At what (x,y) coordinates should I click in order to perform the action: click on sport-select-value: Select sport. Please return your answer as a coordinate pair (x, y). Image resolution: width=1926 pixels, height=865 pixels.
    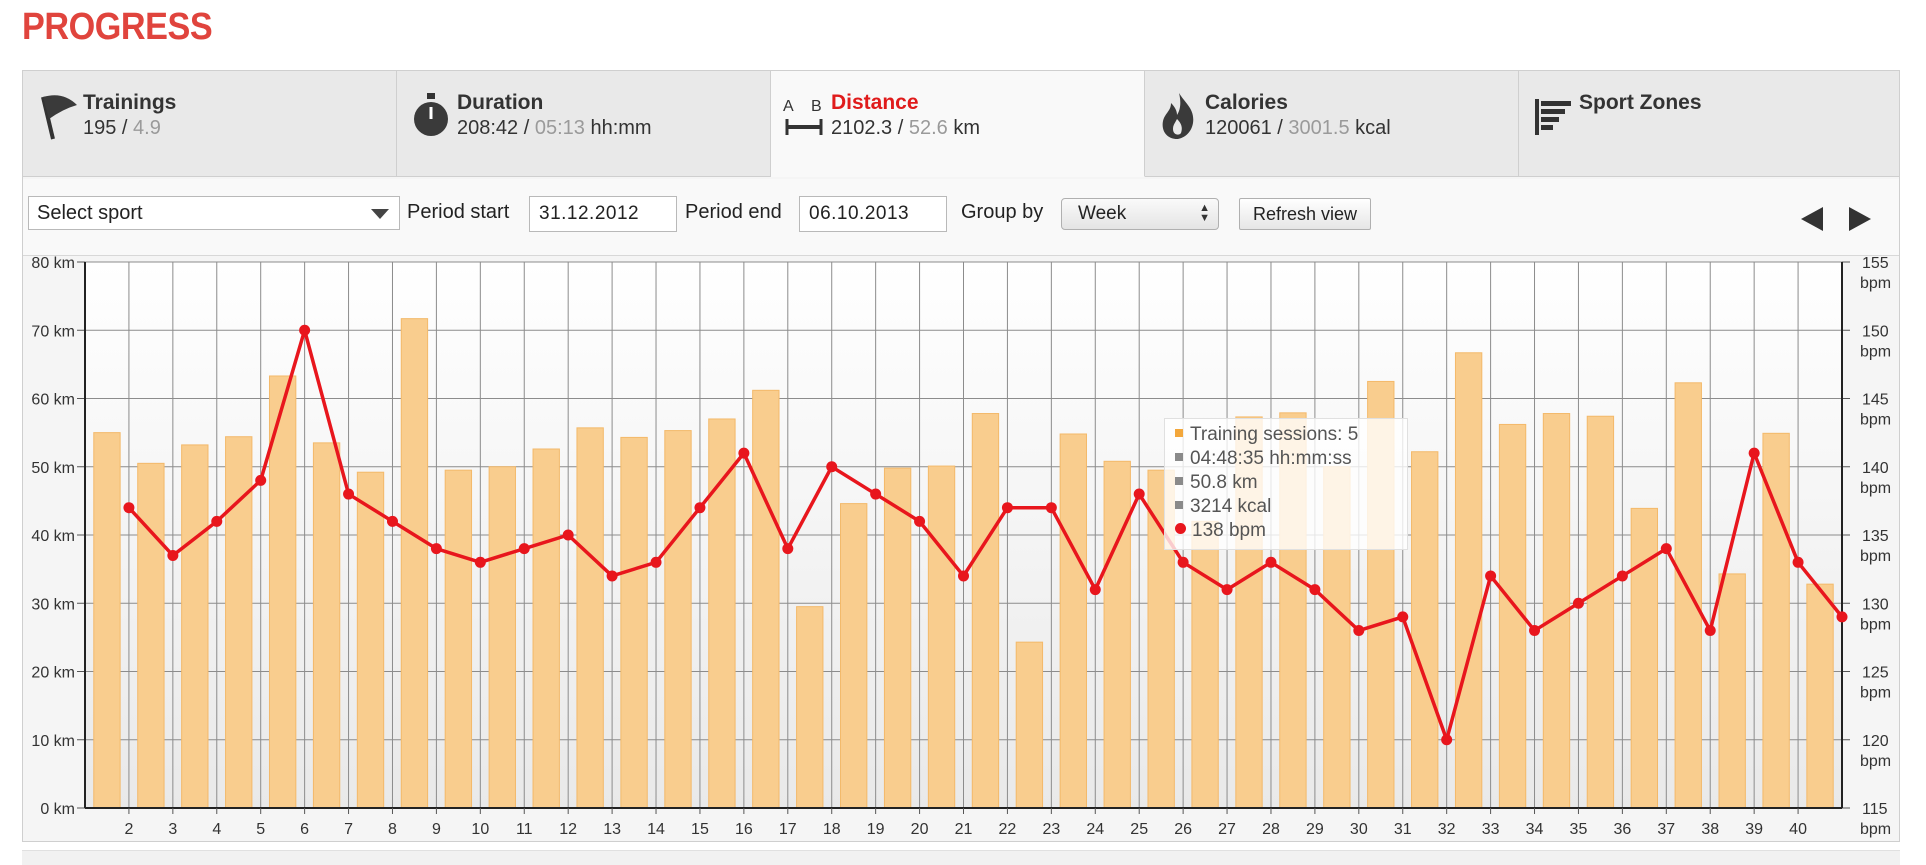
    Looking at the image, I should click on (90, 213).